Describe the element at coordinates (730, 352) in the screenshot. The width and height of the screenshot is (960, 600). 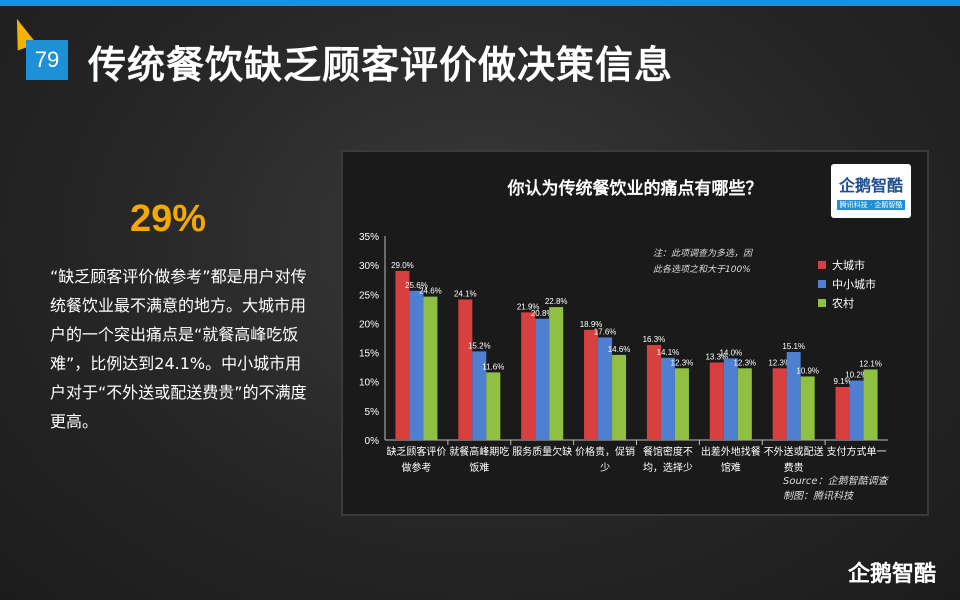
I see `data-label: 14.0%` at that location.